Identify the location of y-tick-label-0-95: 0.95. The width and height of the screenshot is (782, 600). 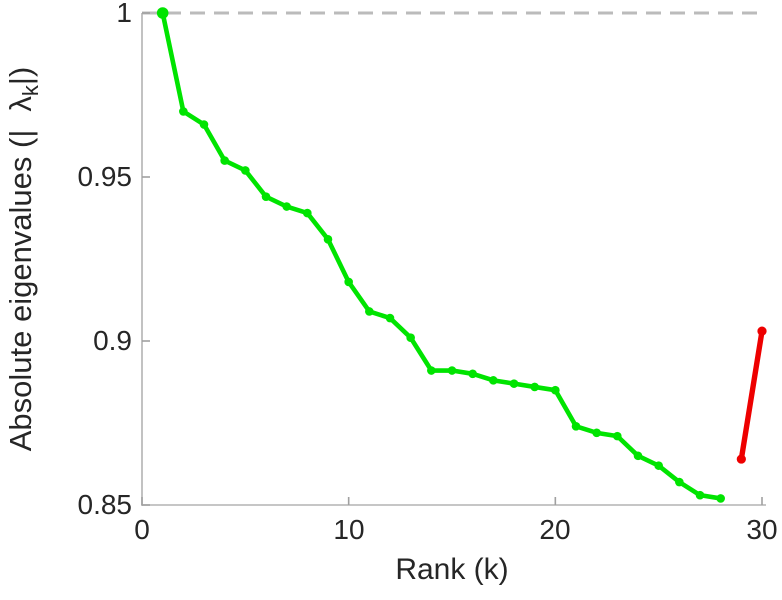
(105, 176).